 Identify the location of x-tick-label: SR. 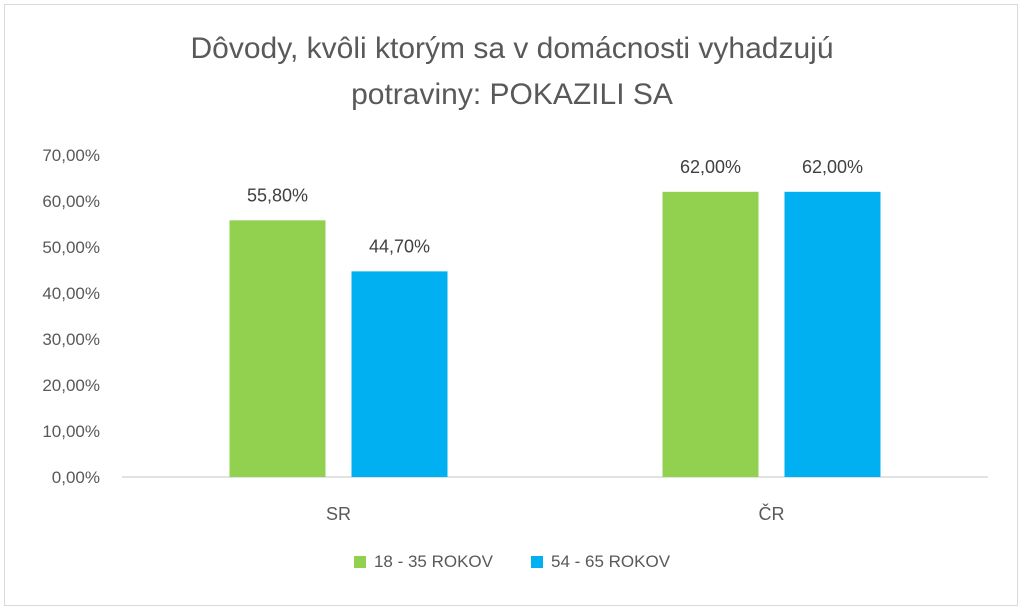
(338, 514).